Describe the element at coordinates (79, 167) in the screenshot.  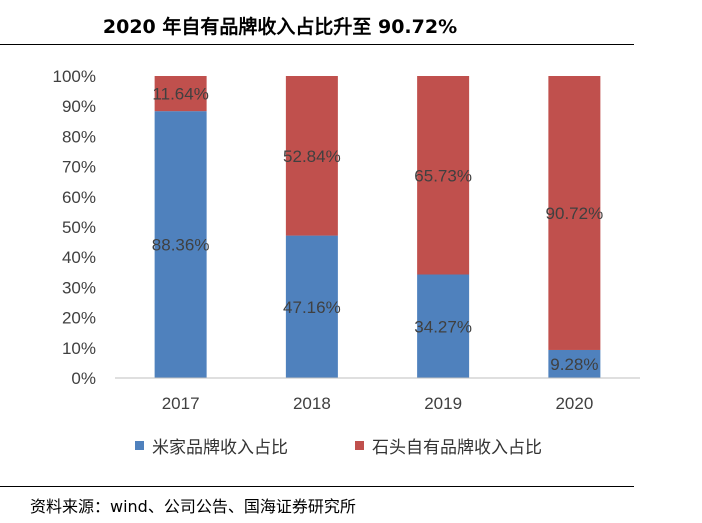
I see `y-tick-label: 70%` at that location.